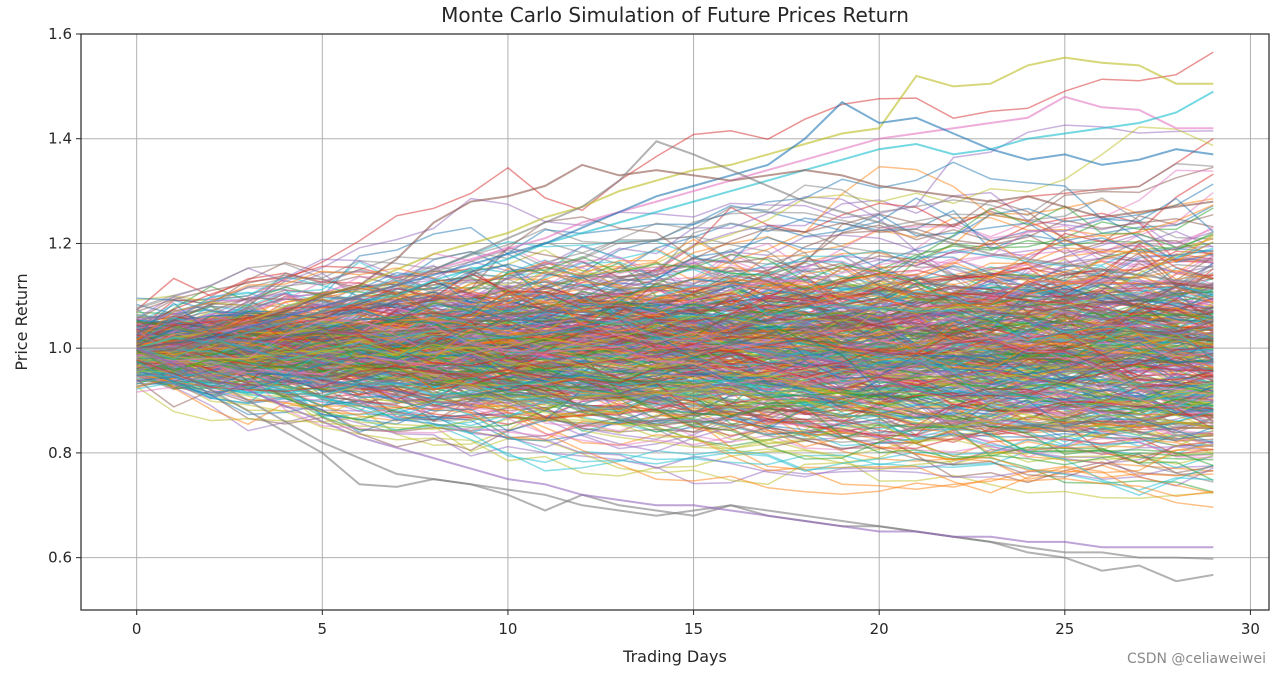 This screenshot has height=675, width=1280. Describe the element at coordinates (60, 139) in the screenshot. I see `y-tick-label: 1.4` at that location.